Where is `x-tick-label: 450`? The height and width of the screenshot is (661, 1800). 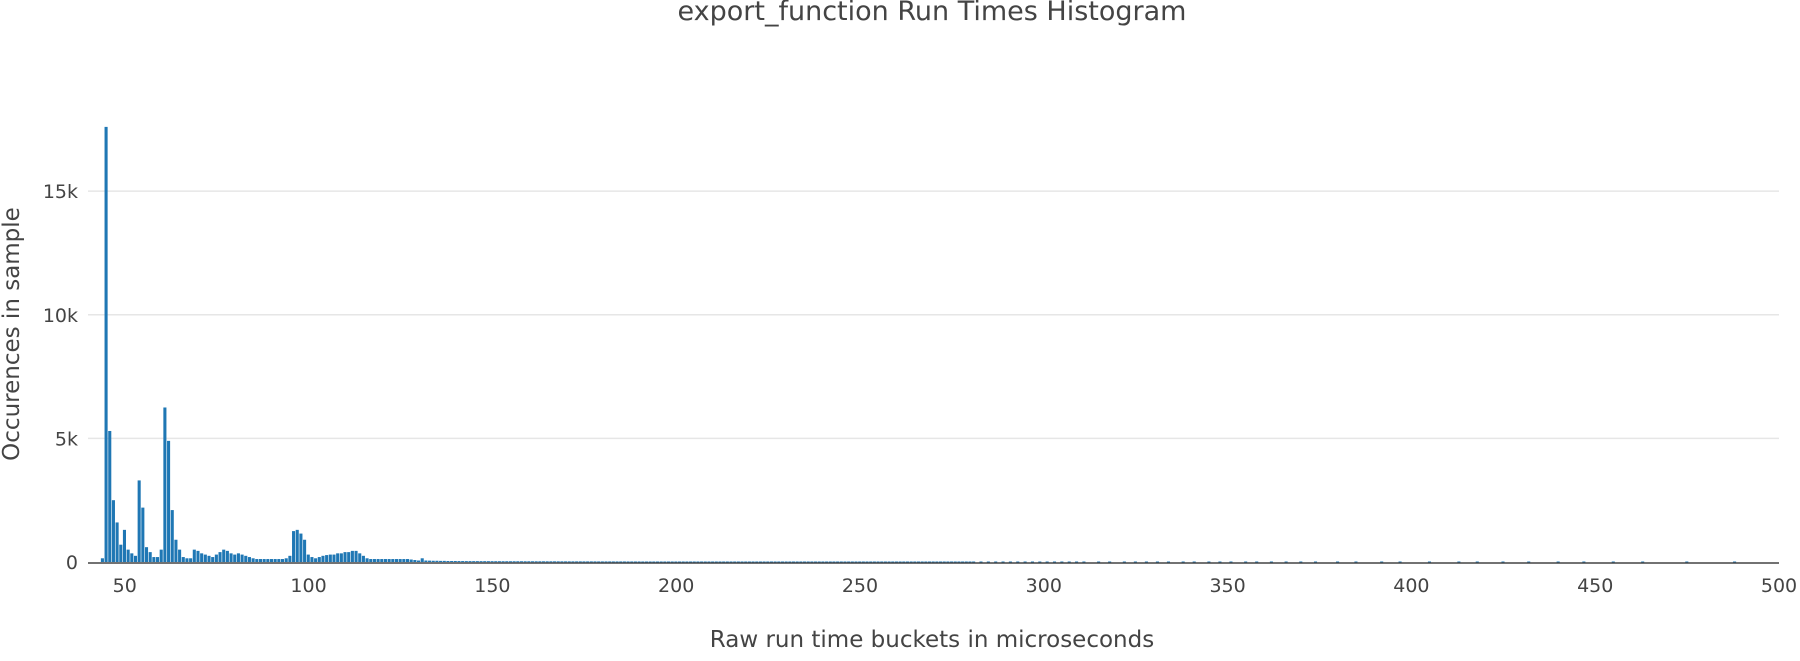
x-tick-label: 450 is located at coordinates (1595, 586).